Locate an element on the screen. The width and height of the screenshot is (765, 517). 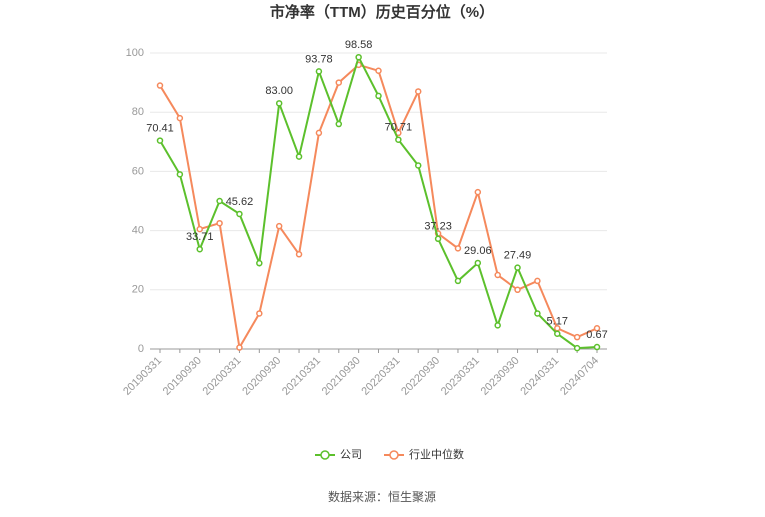
y-tick-label: 40 is located at coordinates (138, 231).